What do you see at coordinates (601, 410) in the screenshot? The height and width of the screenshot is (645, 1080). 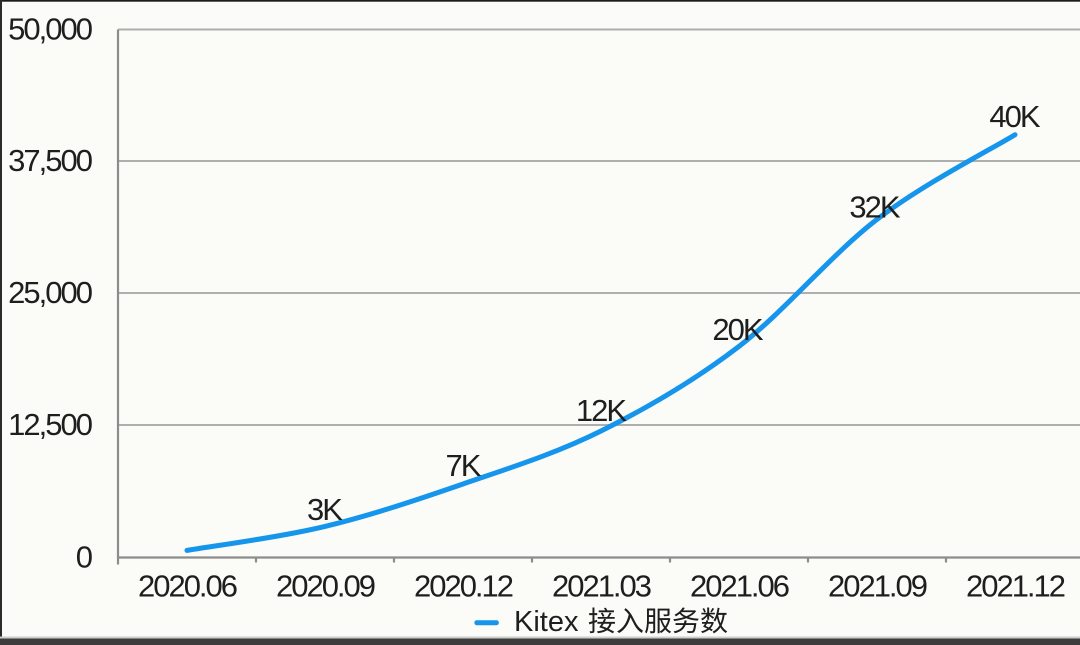 I see `svg-text: 12K` at bounding box center [601, 410].